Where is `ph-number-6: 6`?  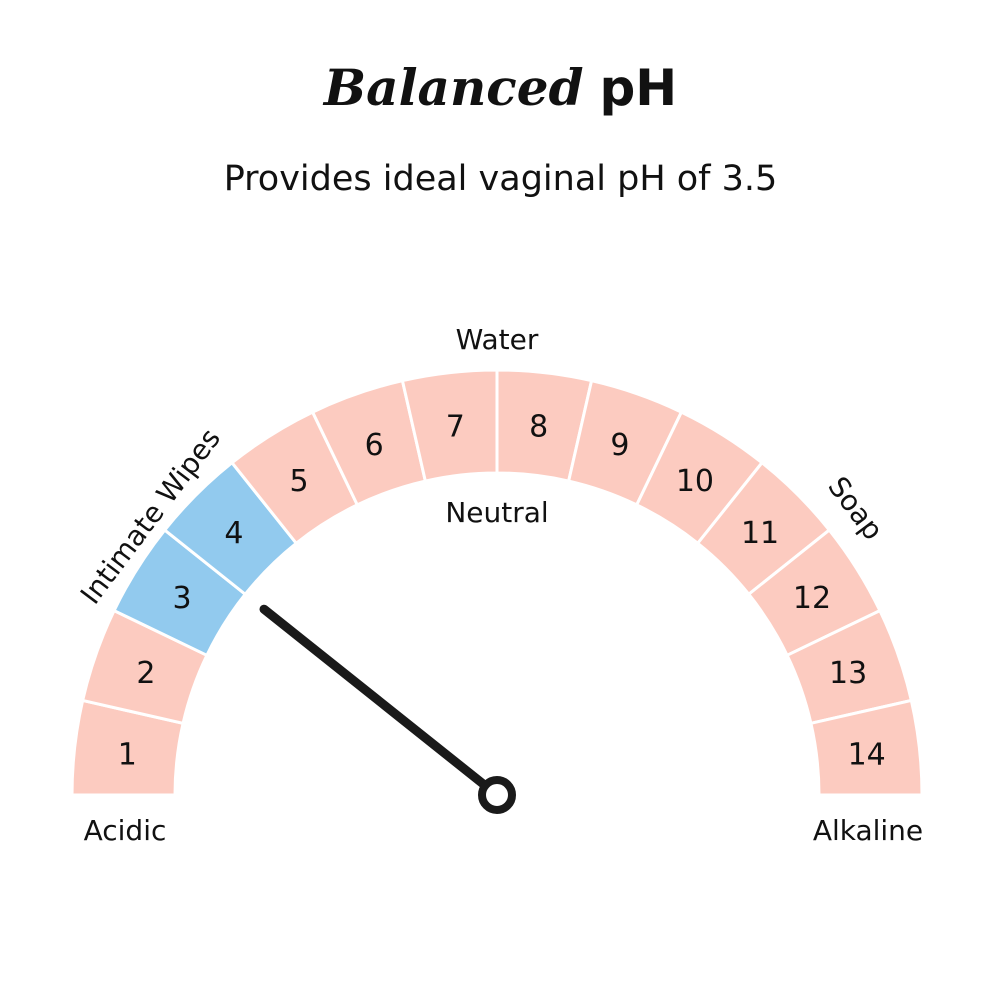
ph-number-6: 6 is located at coordinates (374, 445).